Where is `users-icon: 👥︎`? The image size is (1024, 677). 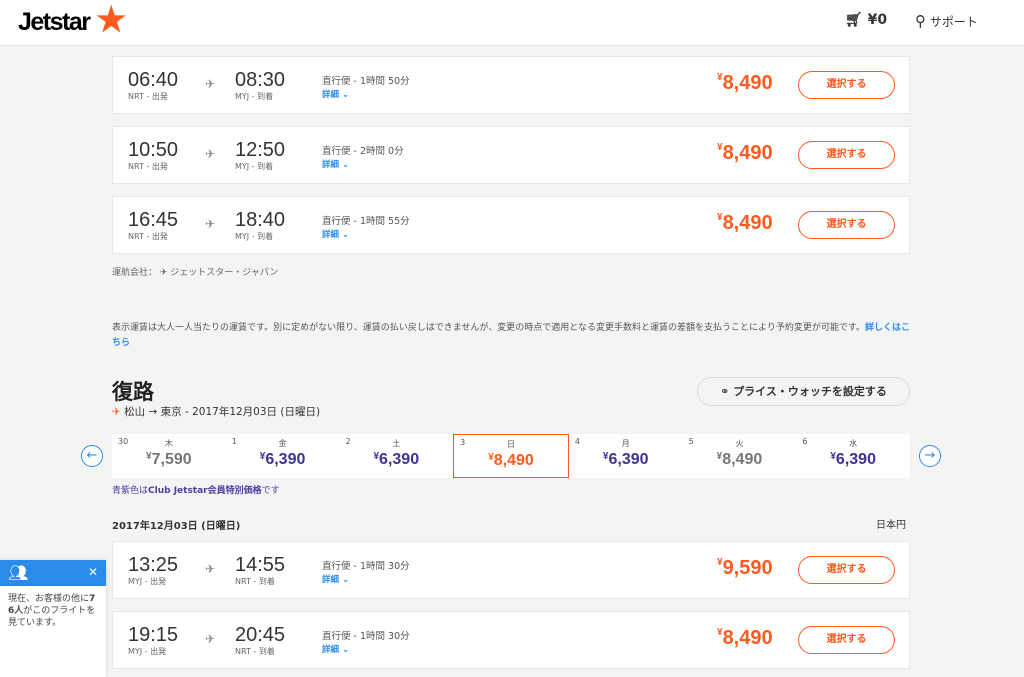 users-icon: 👥︎ is located at coordinates (53, 573).